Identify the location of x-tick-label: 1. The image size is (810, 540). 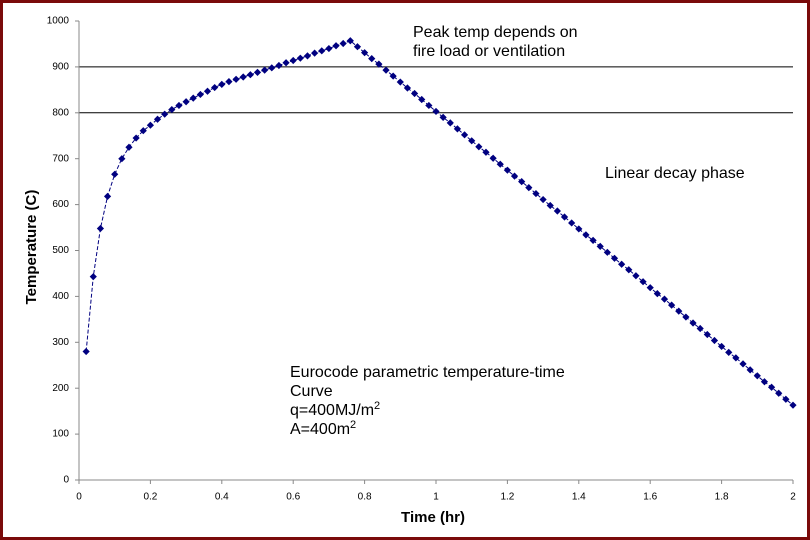
(436, 497).